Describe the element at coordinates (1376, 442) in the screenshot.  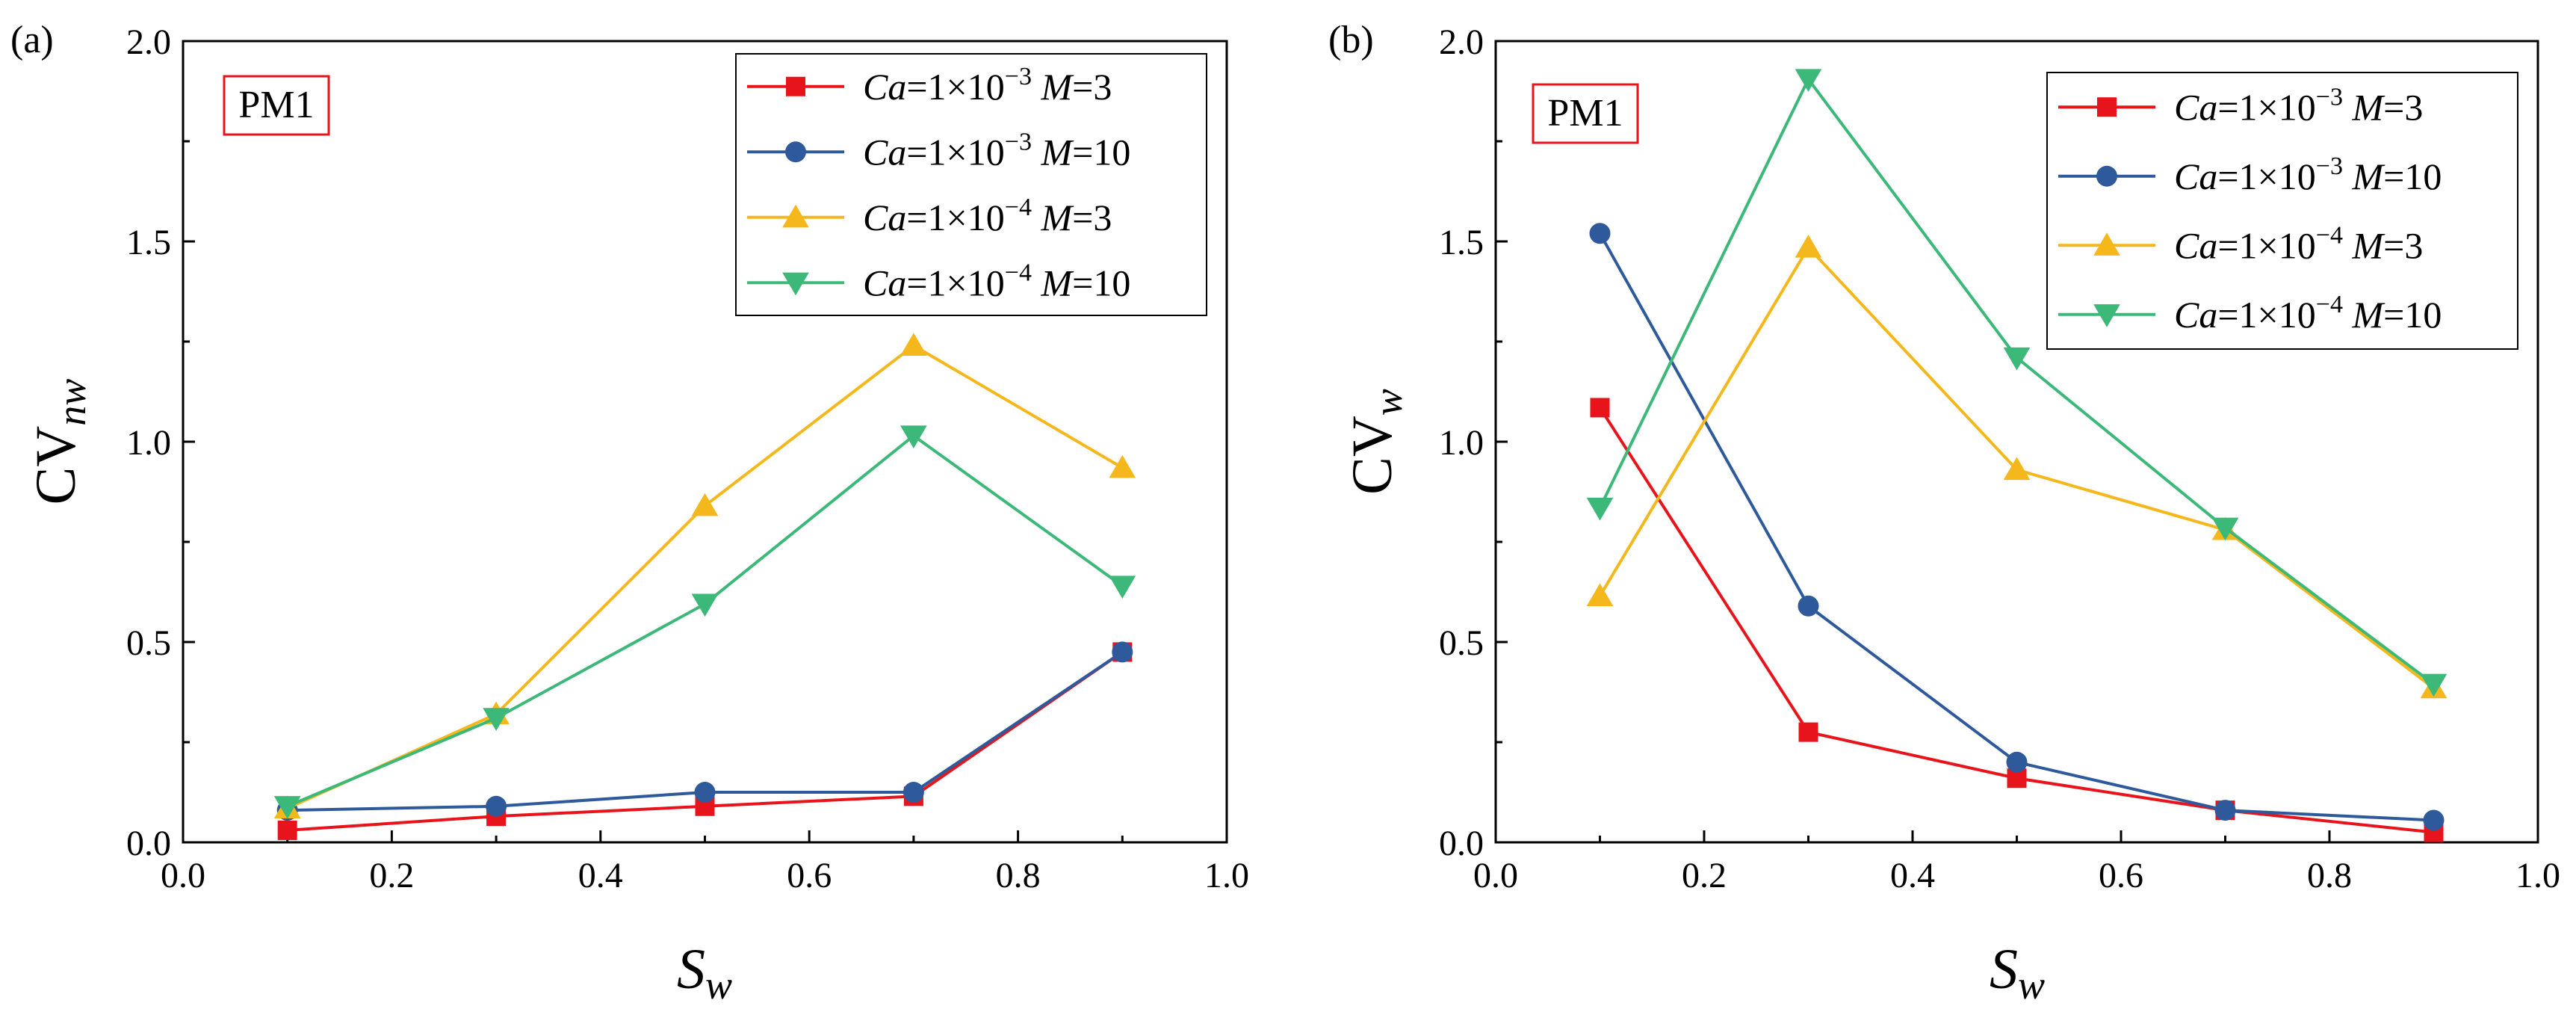
I see `y-axis-title: CVw` at that location.